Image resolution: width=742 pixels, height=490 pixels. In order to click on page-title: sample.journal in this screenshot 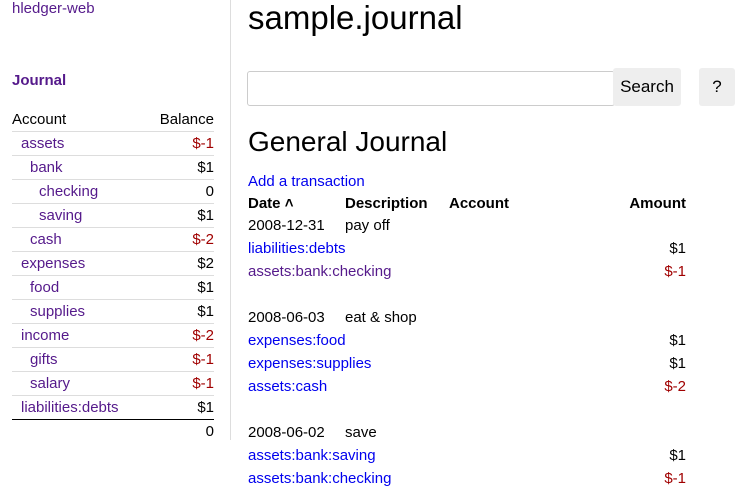, I will do `click(355, 18)`.